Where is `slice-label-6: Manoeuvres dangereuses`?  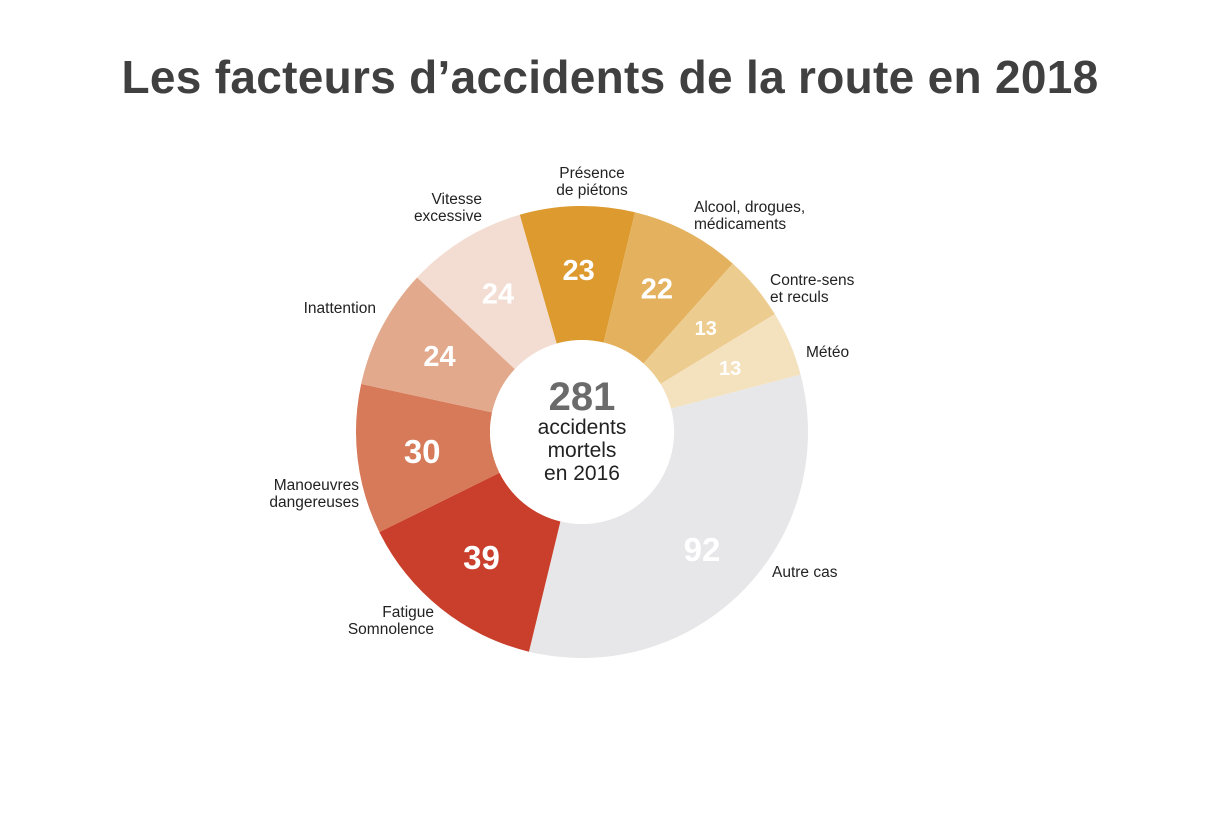 slice-label-6: Manoeuvres dangereuses is located at coordinates (314, 494).